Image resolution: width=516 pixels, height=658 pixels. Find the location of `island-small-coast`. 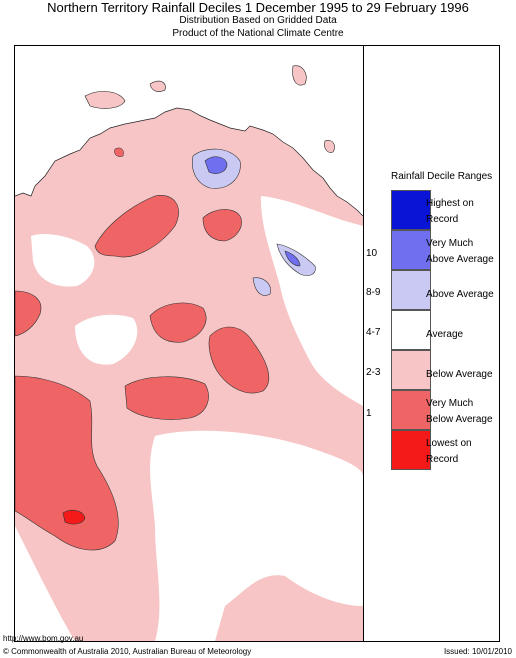

island-small-coast is located at coordinates (119, 152).